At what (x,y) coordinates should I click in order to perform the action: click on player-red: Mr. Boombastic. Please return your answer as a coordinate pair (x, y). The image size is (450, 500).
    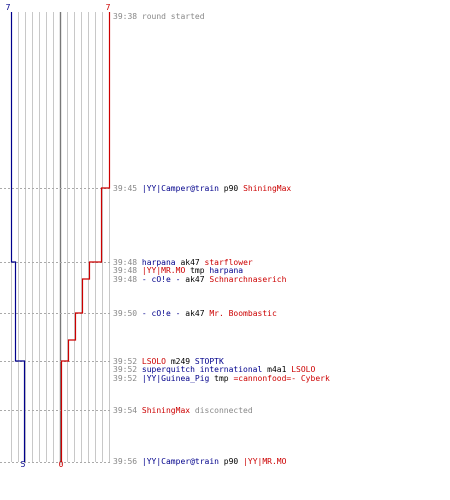
    Looking at the image, I should click on (243, 313).